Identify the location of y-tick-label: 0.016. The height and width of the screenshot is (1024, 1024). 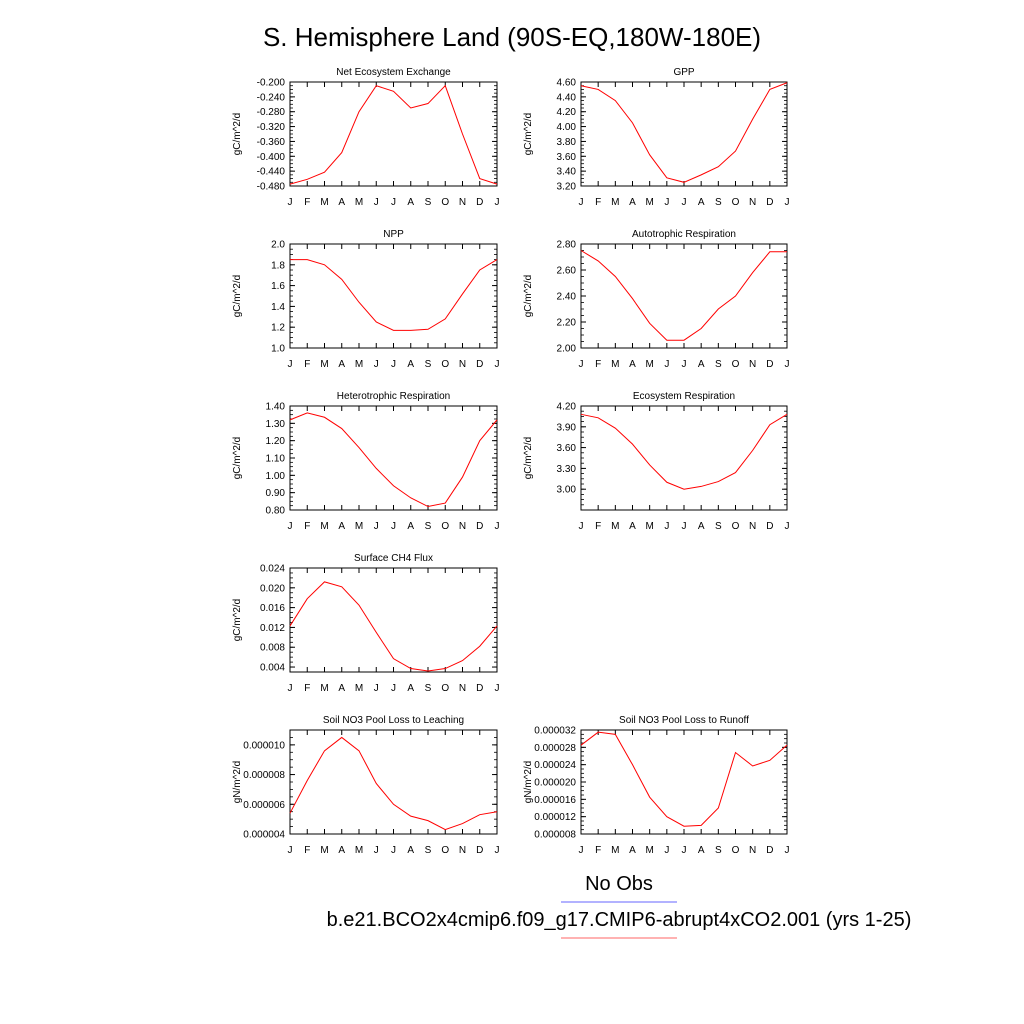
(272, 608).